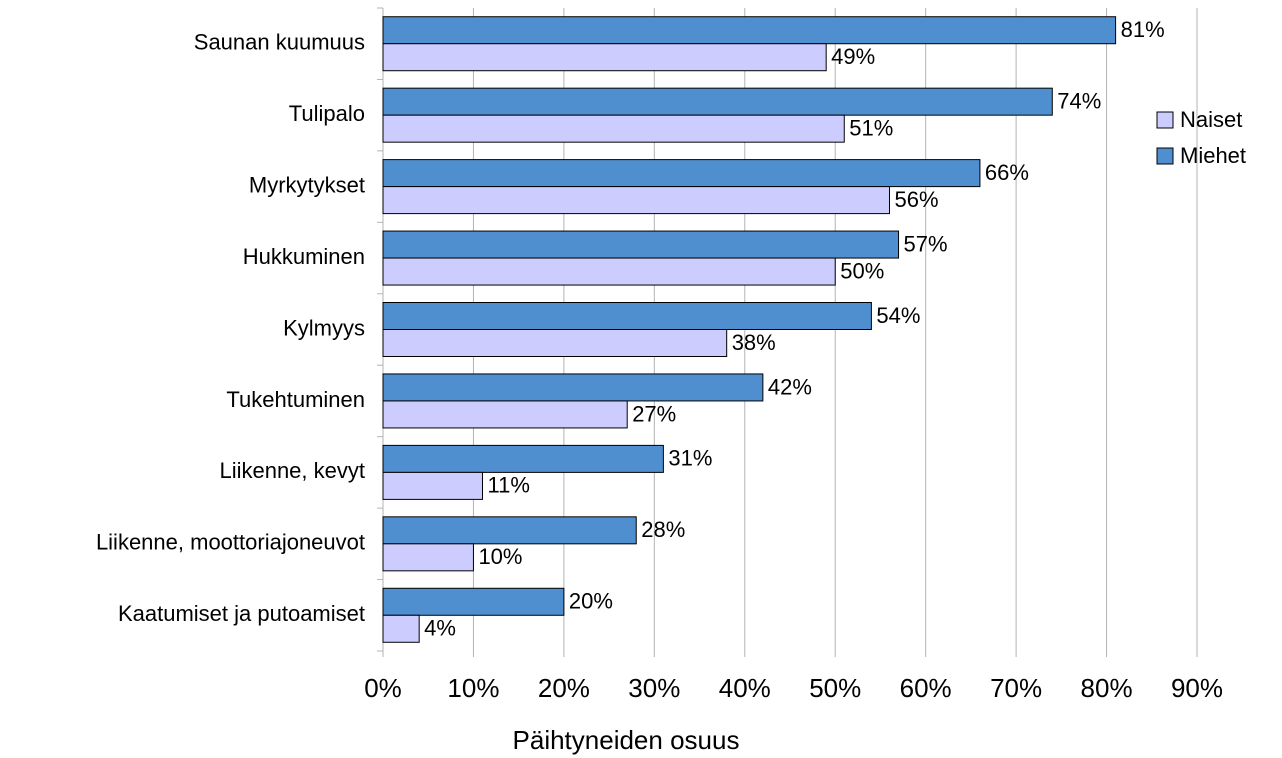 The height and width of the screenshot is (758, 1282). I want to click on value-label: 31%, so click(690, 458).